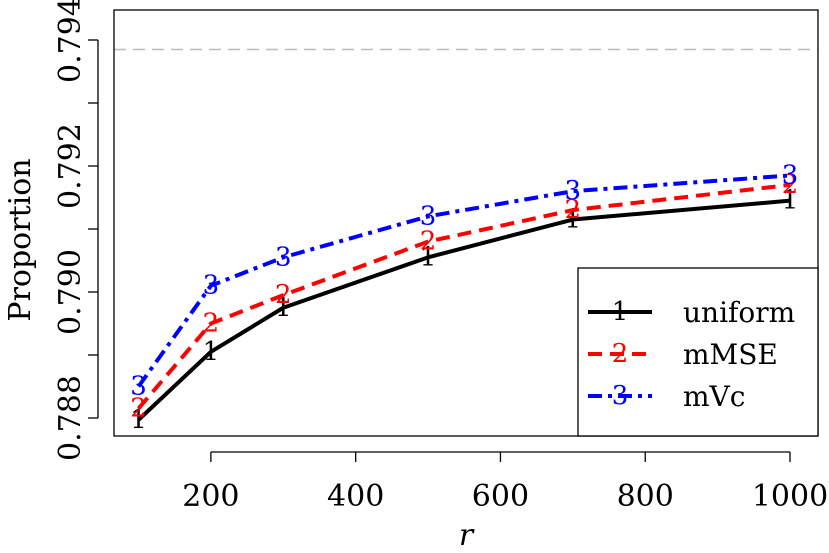  I want to click on x-tick-label: 200, so click(210, 496).